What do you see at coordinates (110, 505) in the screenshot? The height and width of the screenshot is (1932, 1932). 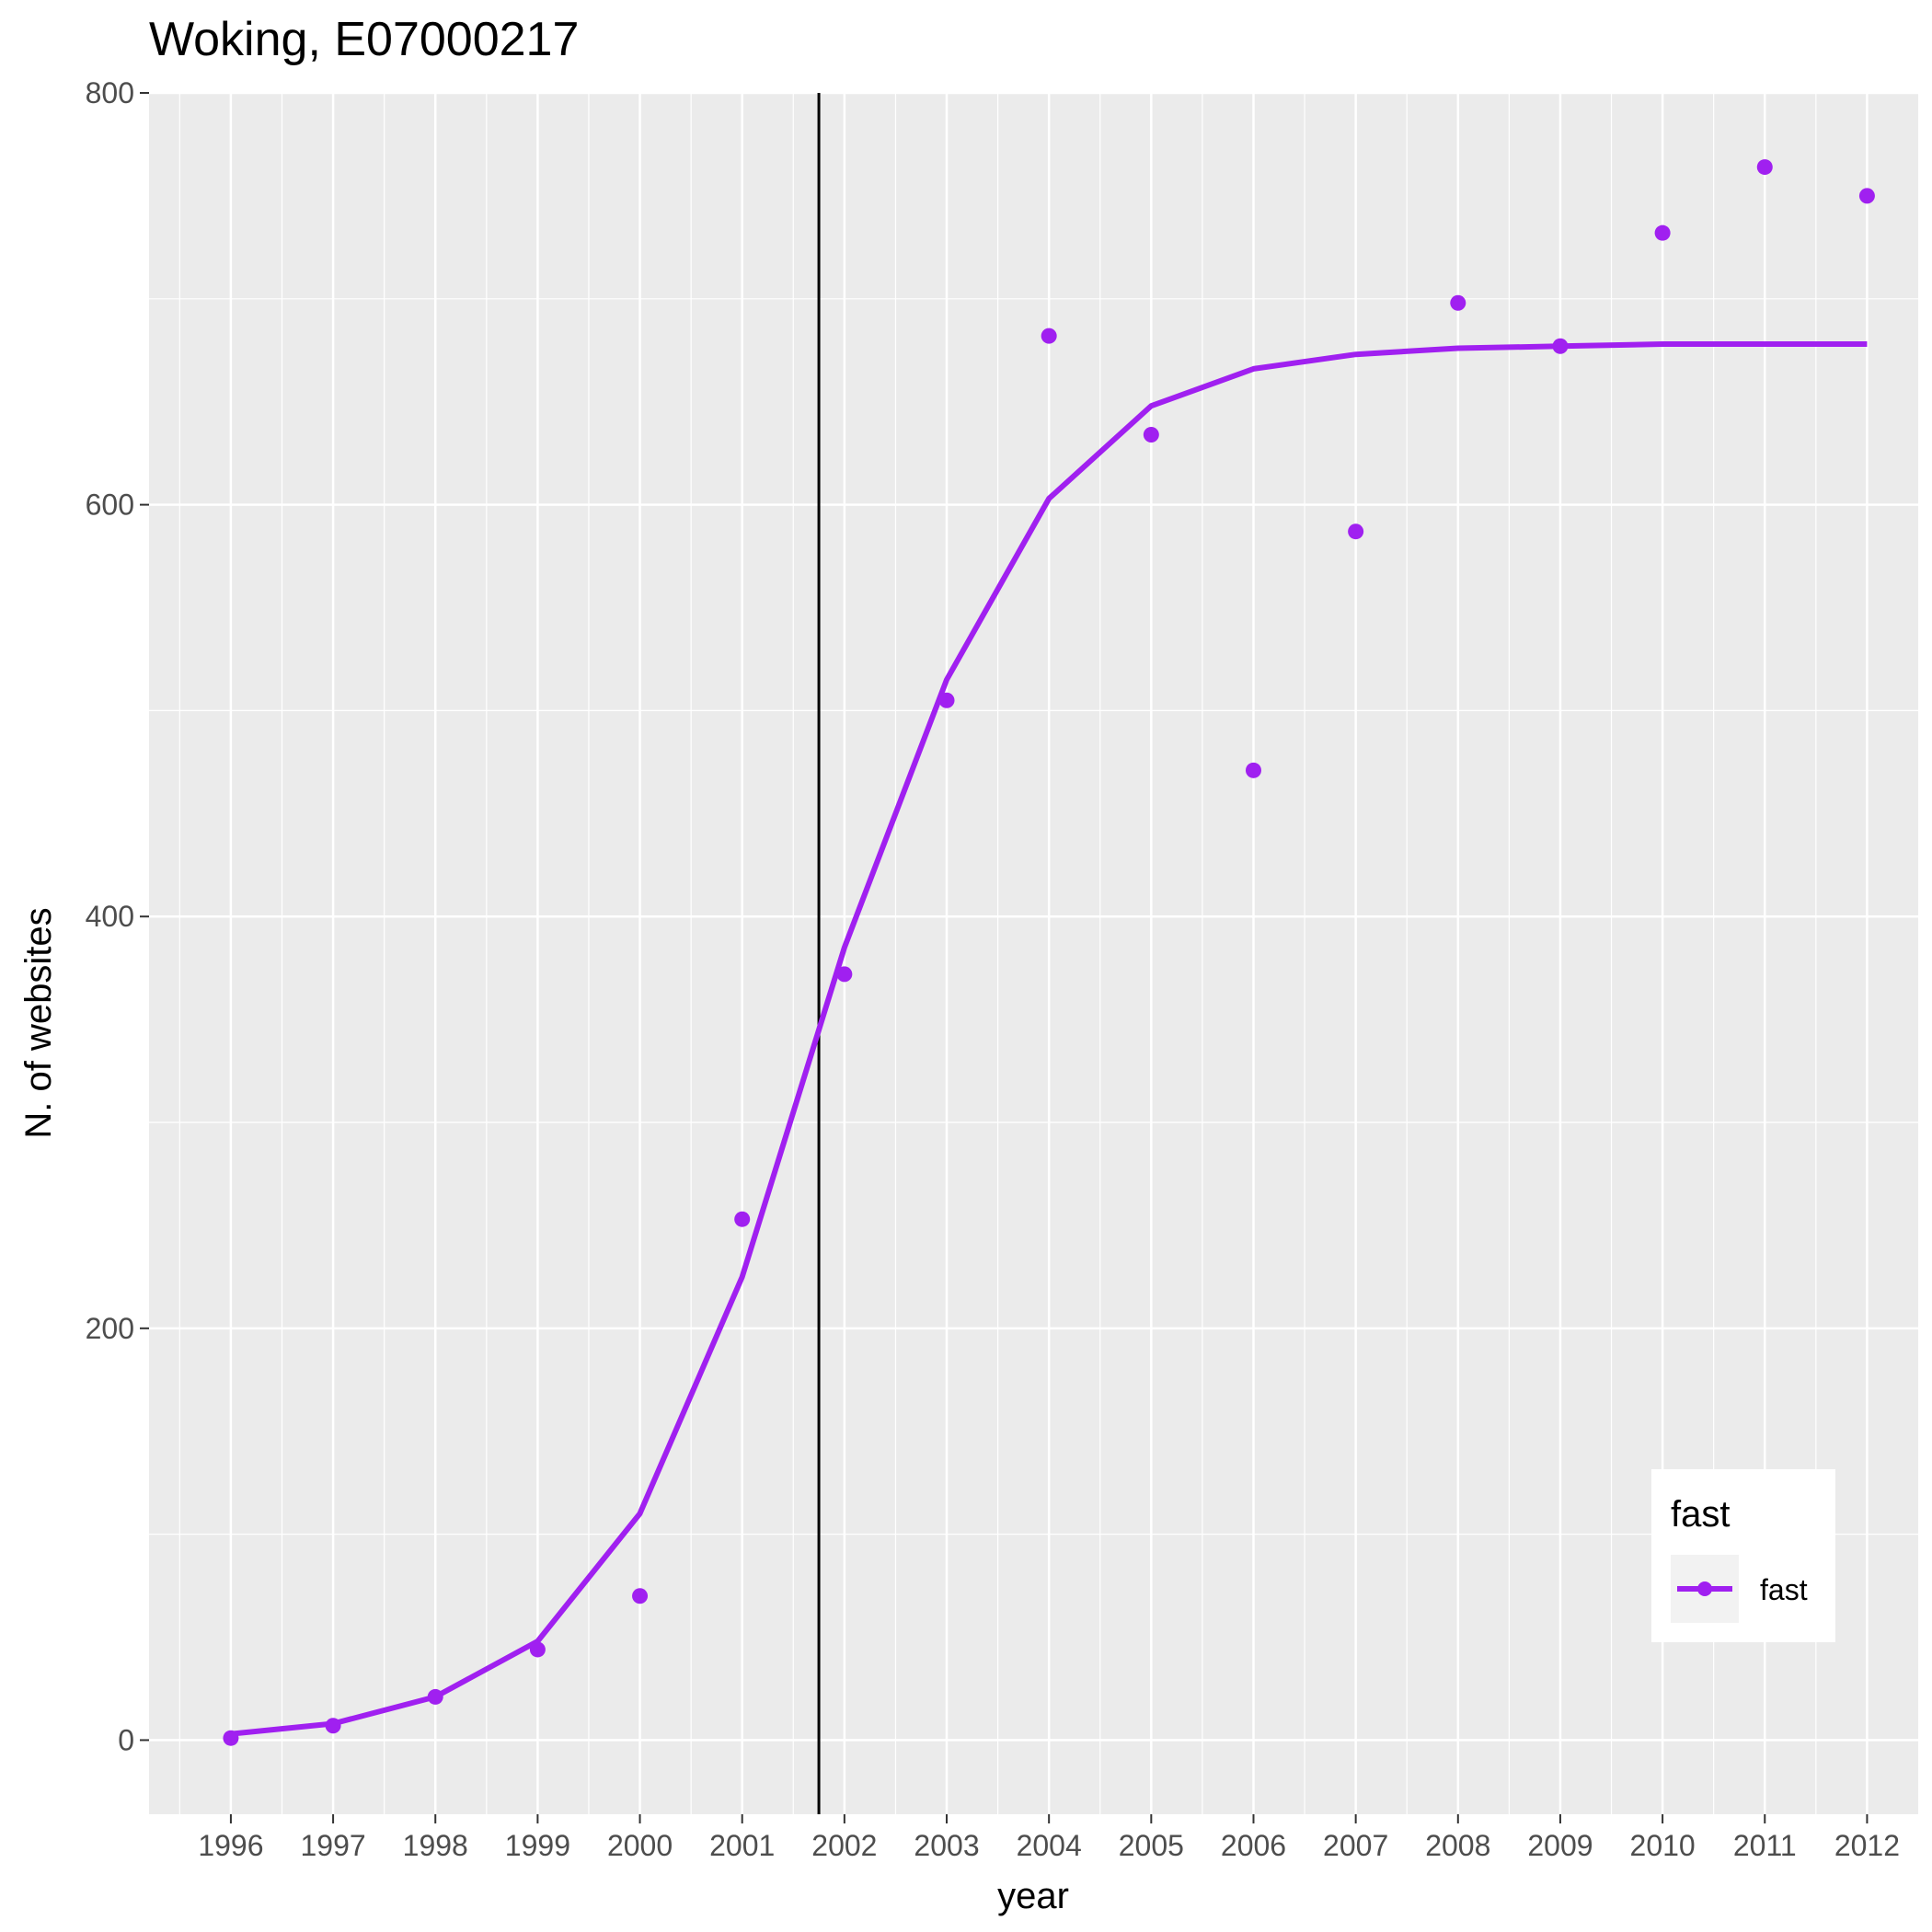 I see `y-tick-label: 600` at bounding box center [110, 505].